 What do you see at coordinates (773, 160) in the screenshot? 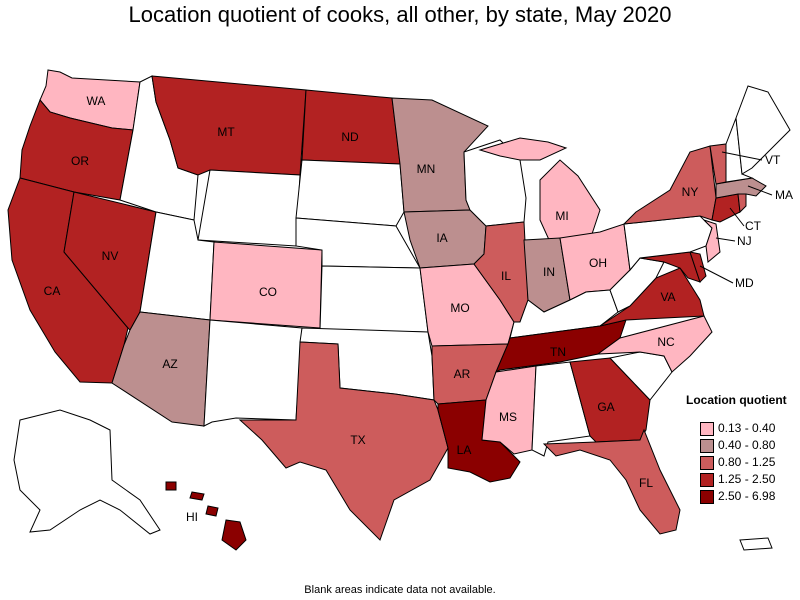
I see `label-vt: VT` at bounding box center [773, 160].